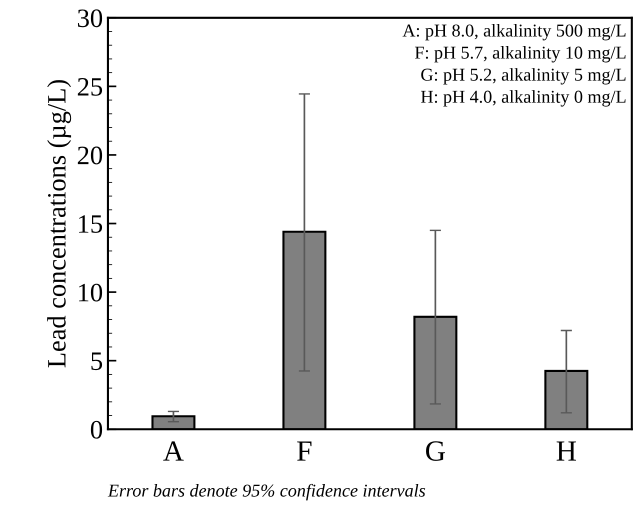  What do you see at coordinates (59, 224) in the screenshot?
I see `y-axis-title: Lead concentrations (µg/L)` at bounding box center [59, 224].